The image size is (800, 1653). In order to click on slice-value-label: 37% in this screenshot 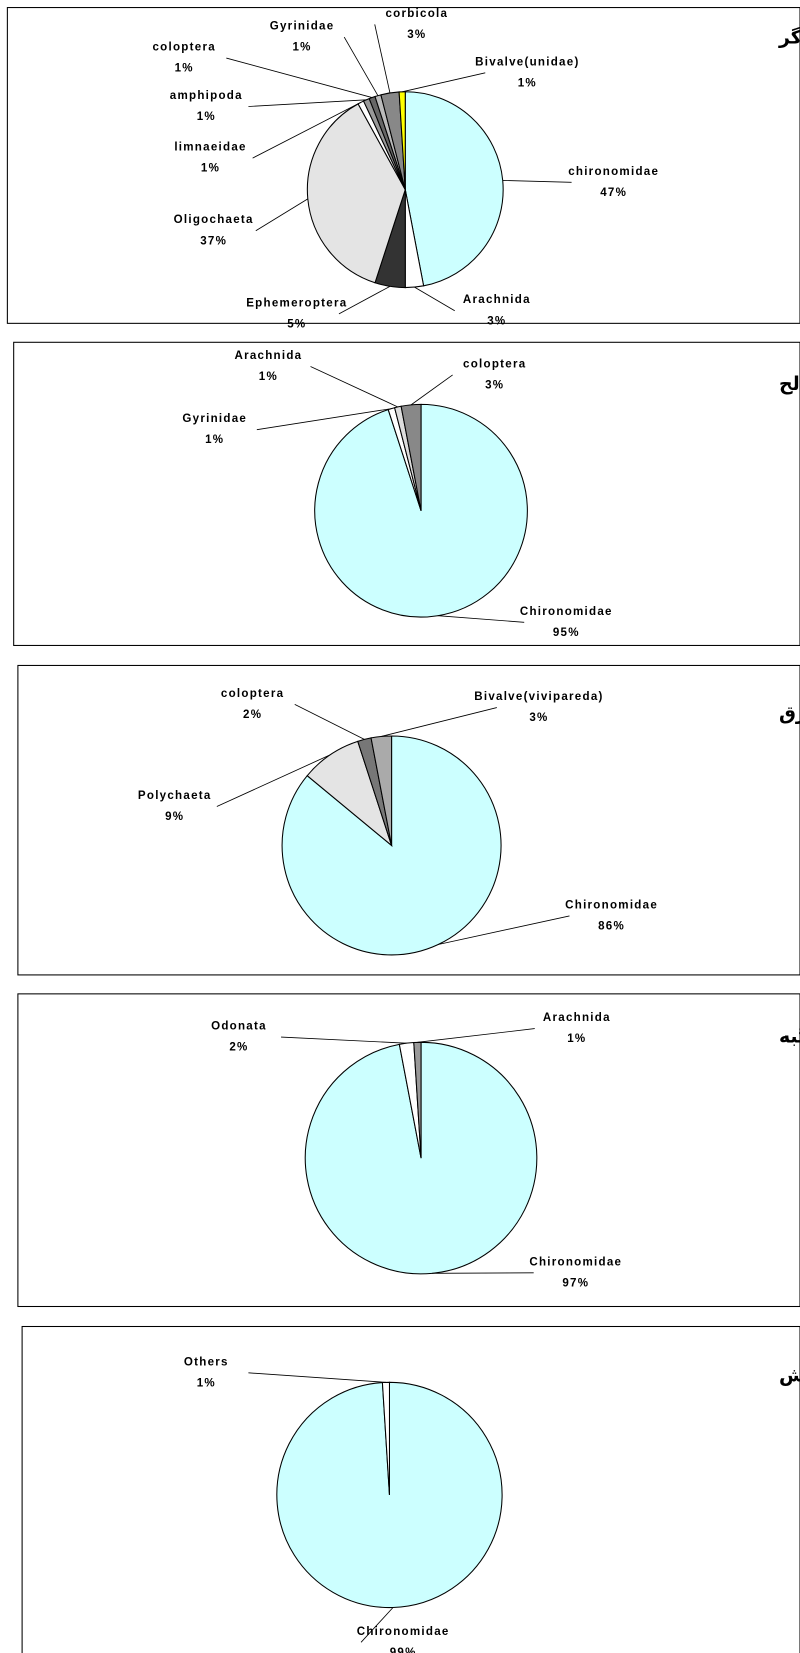, I will do `click(213, 241)`.